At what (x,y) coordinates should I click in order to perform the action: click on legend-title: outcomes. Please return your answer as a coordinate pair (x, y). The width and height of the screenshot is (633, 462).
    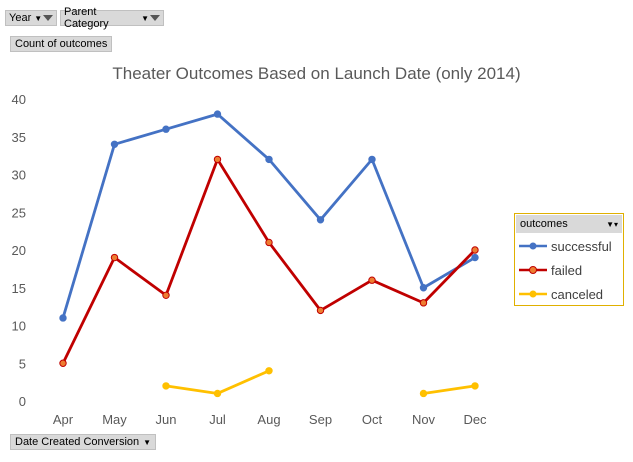
    Looking at the image, I should click on (544, 224).